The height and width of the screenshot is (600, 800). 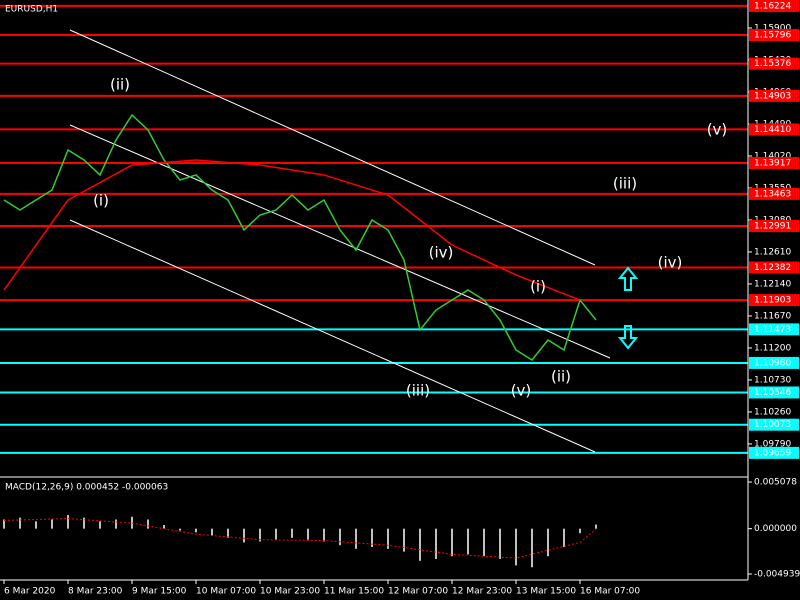 What do you see at coordinates (354, 592) in the screenshot?
I see `x-tick-label: 11 Mar 15:00` at bounding box center [354, 592].